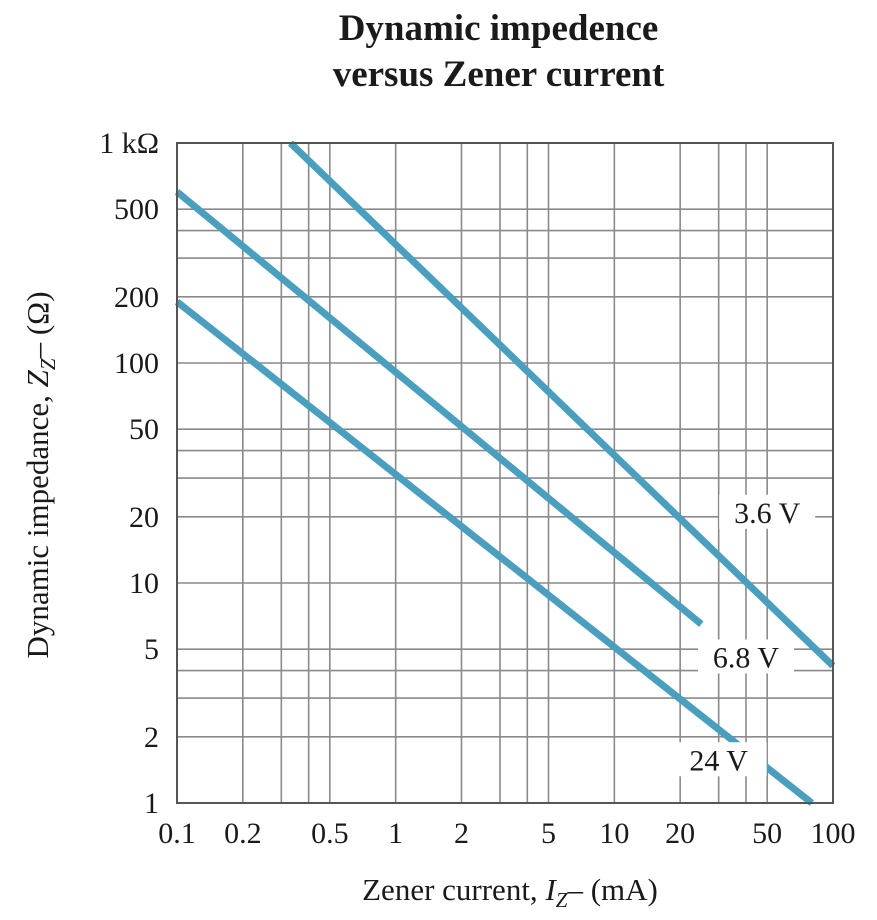  Describe the element at coordinates (40, 474) in the screenshot. I see `y-axis-label: Dynamic impedance, ZZ– (Ω)` at that location.